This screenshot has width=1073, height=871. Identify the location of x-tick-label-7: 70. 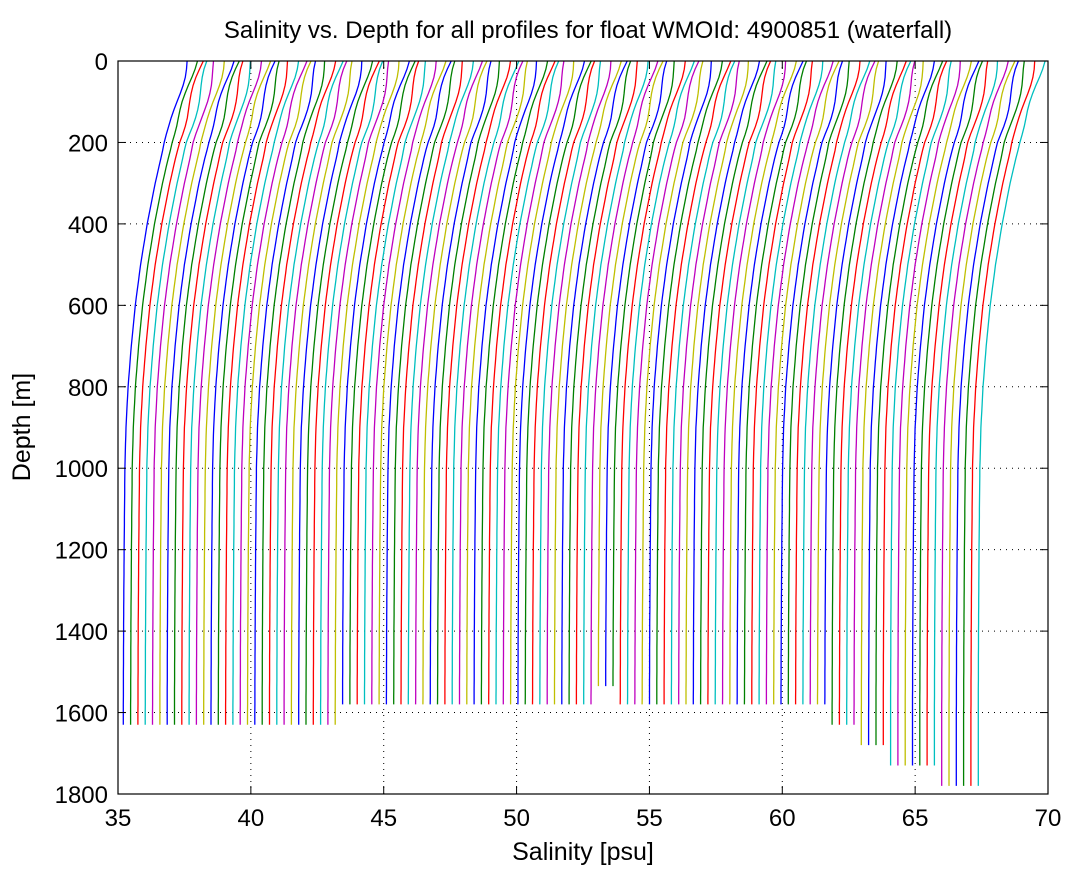
(1048, 818).